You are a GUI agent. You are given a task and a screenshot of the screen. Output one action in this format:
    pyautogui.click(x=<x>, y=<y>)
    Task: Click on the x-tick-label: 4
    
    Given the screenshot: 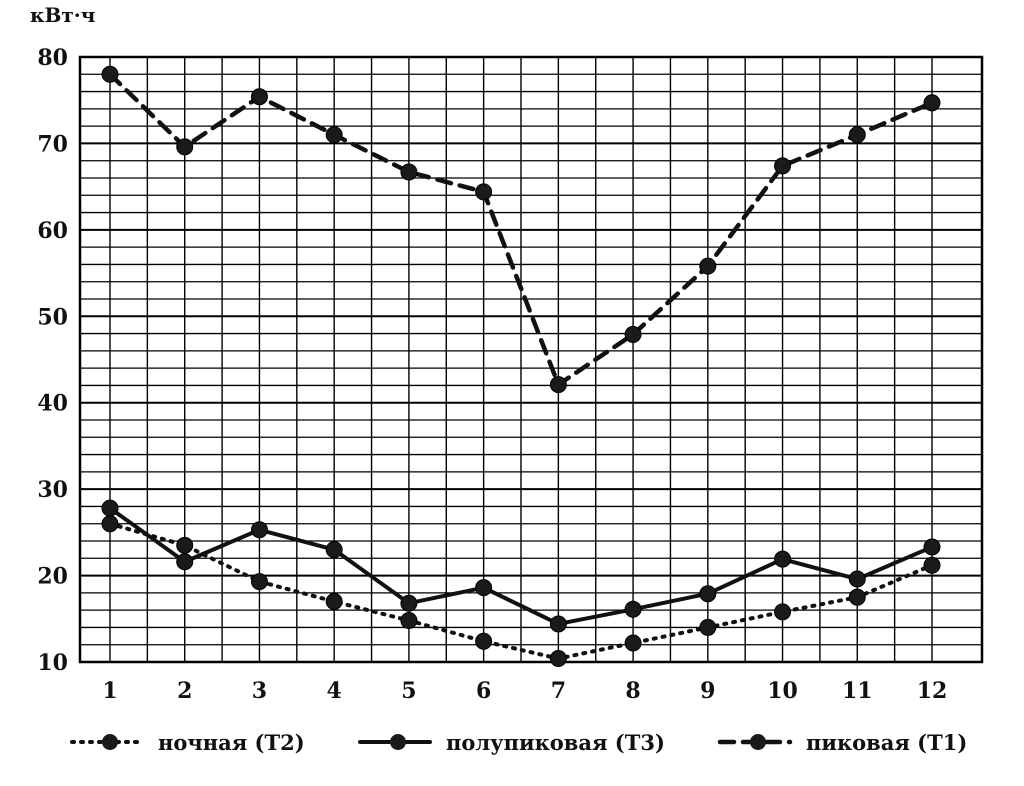 What is the action you would take?
    pyautogui.click(x=334, y=691)
    